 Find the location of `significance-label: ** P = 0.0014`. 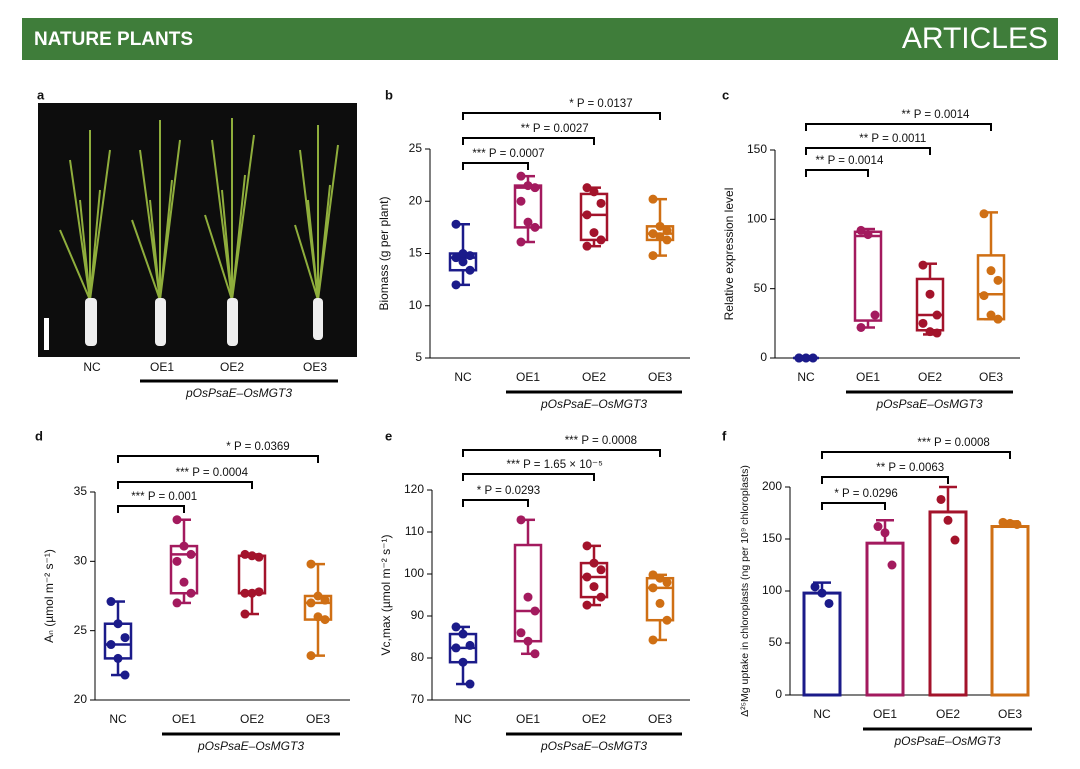

significance-label: ** P = 0.0014 is located at coordinates (936, 115).